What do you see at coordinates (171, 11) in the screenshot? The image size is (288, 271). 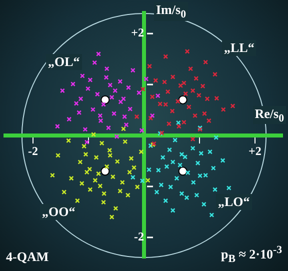 I see `y-axis-title: Im/s$_{0}$` at bounding box center [171, 11].